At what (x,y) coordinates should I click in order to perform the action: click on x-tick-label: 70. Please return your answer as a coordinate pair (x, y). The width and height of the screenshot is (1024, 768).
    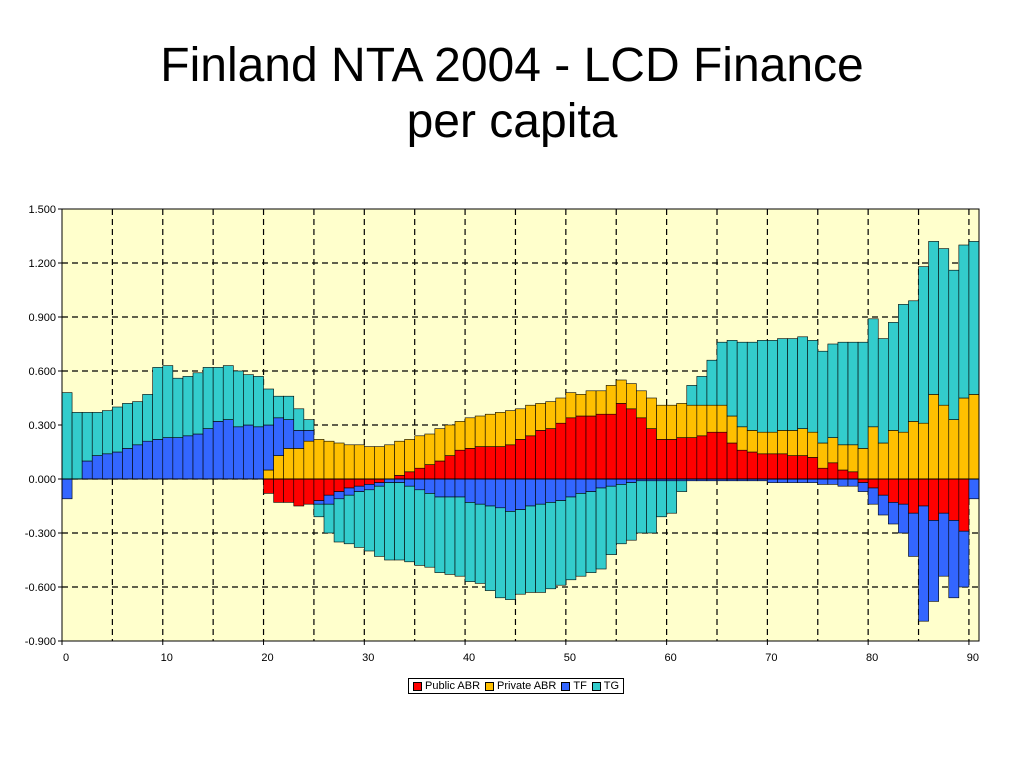
    Looking at the image, I should click on (771, 658).